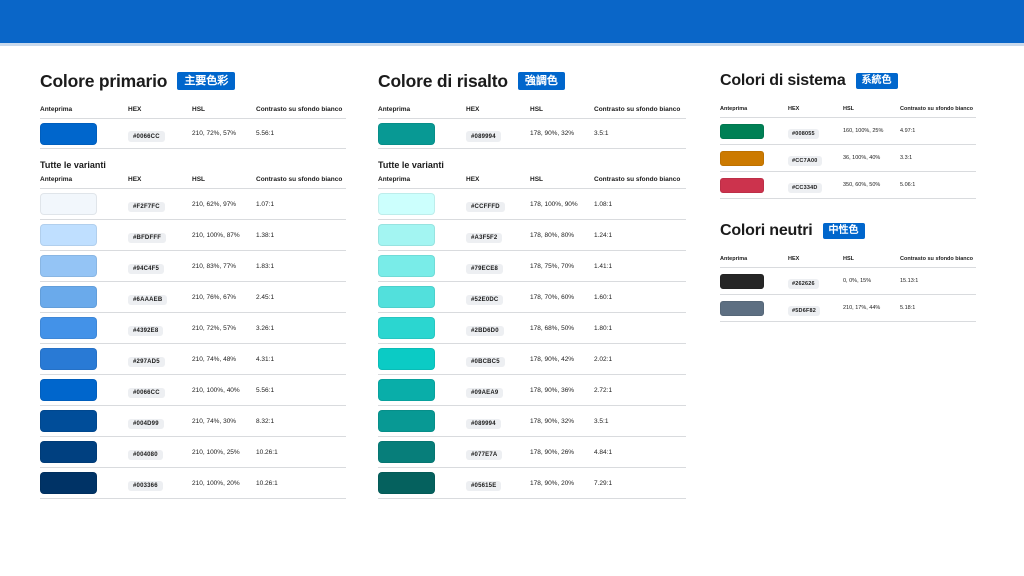 Image resolution: width=1024 pixels, height=576 pixels. What do you see at coordinates (216, 452) in the screenshot?
I see `hsl-value: 210, 100%, 25%` at bounding box center [216, 452].